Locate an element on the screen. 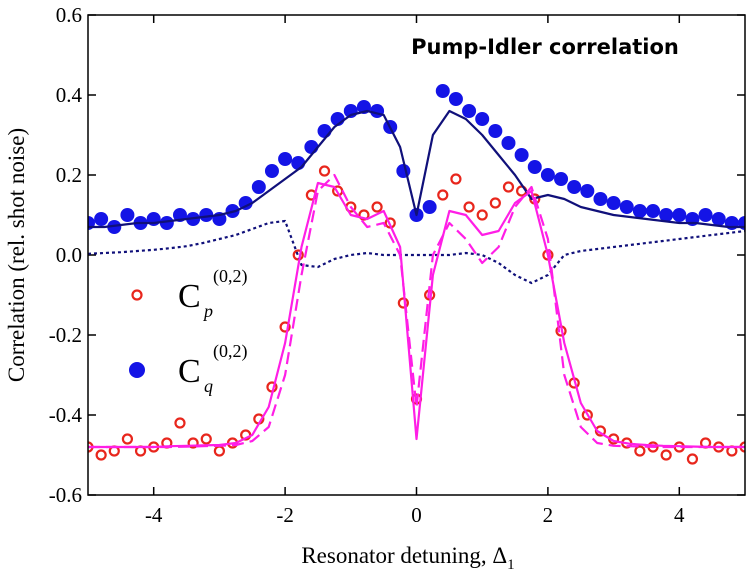 The width and height of the screenshot is (747, 578). y-tick-label: 0.0 is located at coordinates (69, 255).